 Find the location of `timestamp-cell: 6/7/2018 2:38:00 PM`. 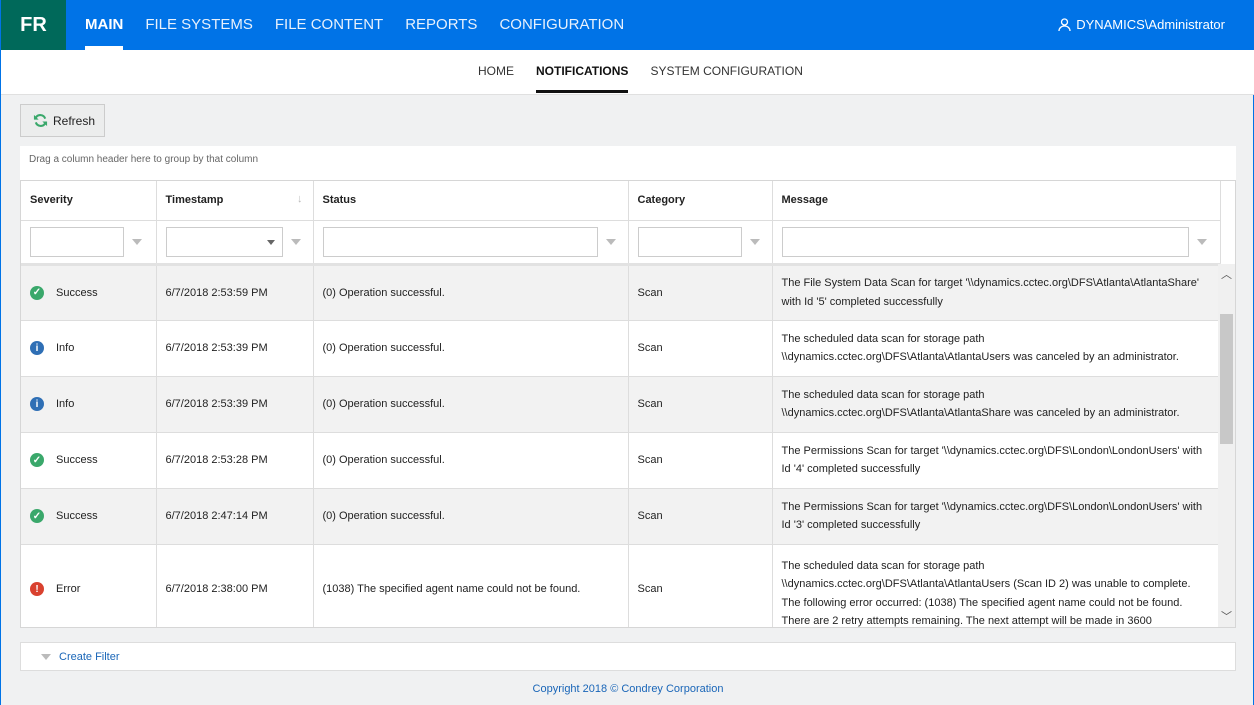

timestamp-cell: 6/7/2018 2:38:00 PM is located at coordinates (235, 585).